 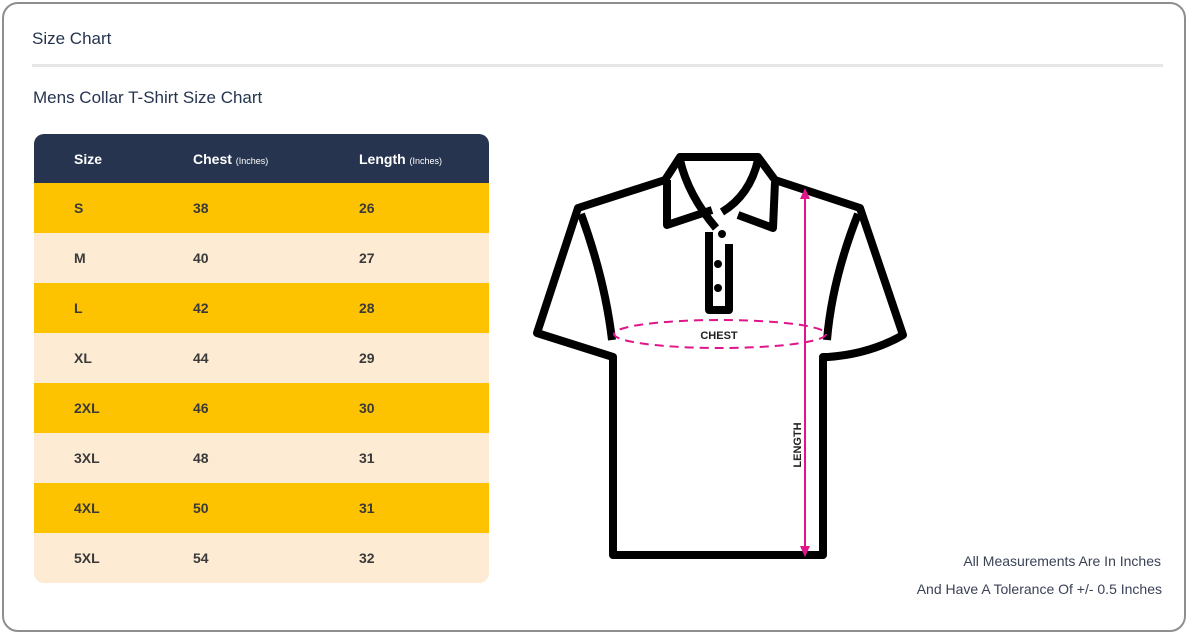 I want to click on header-chest: Chest (Inches), so click(x=231, y=158).